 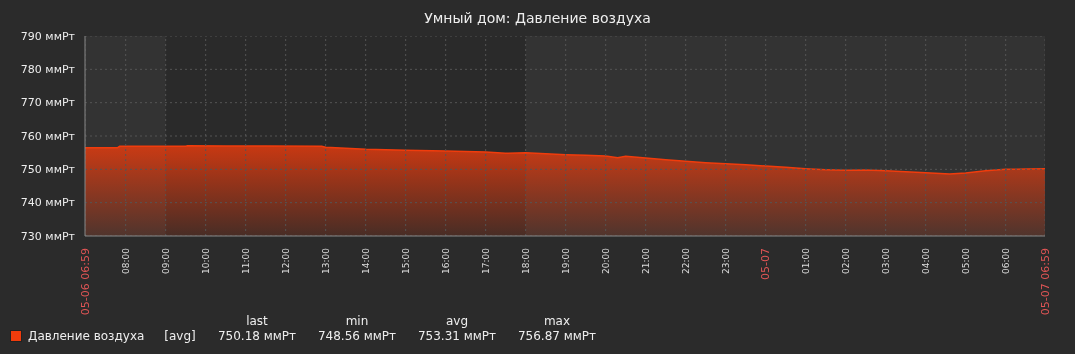 What do you see at coordinates (925, 260) in the screenshot?
I see `x-tick-label: 04:00` at bounding box center [925, 260].